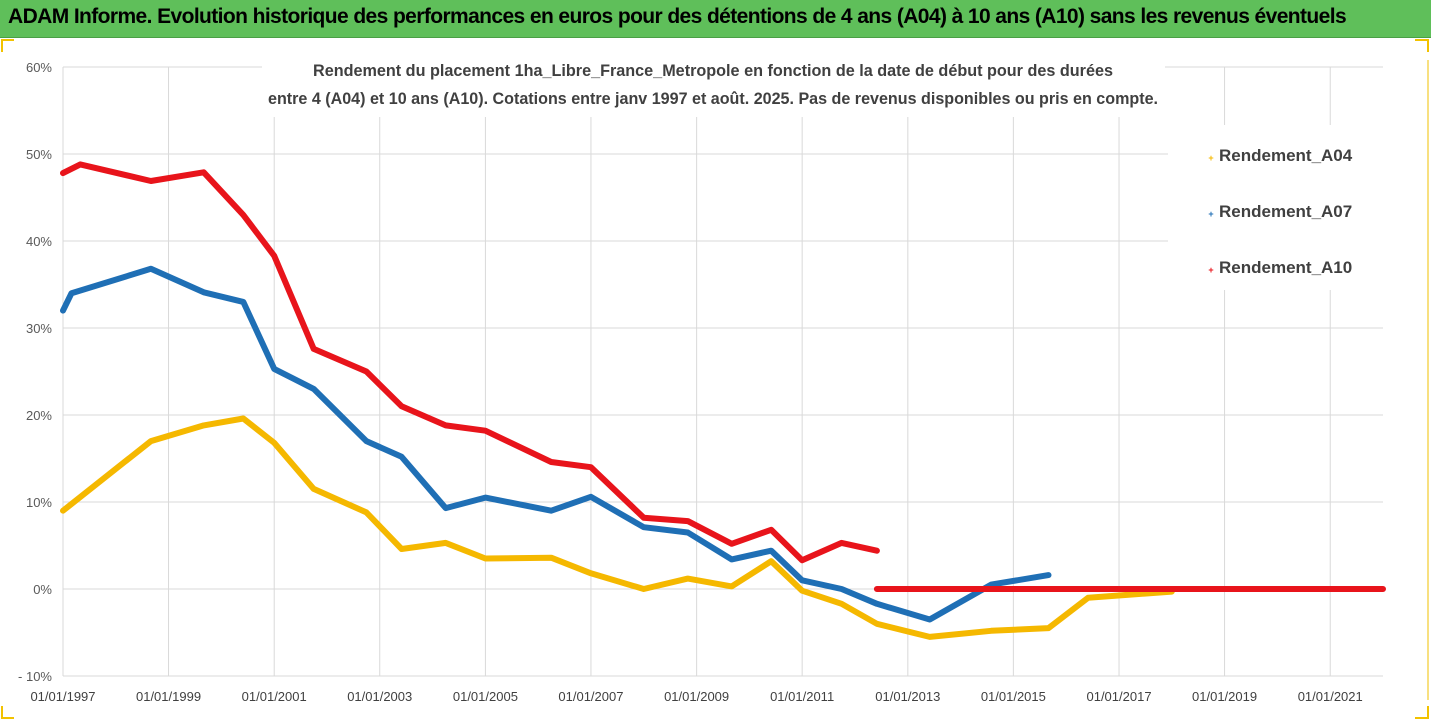  I want to click on x-tick-label: 01/01/2015, so click(1013, 696).